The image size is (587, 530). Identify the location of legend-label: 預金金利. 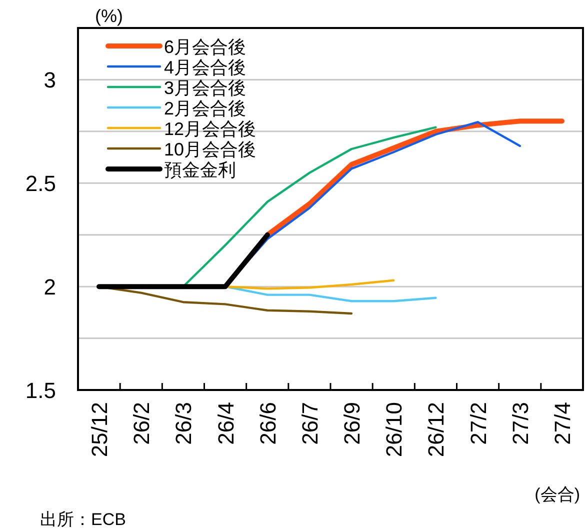
(200, 170).